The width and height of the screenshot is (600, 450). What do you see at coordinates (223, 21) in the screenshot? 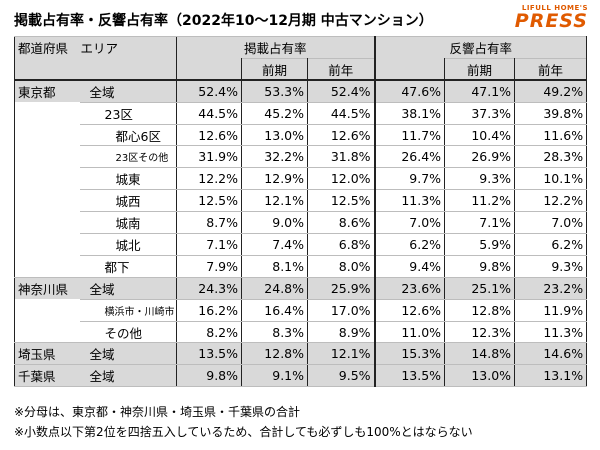
I see `page-title: 掲載占有率・反響占有率（2022年10～12月期 中古マンション）` at bounding box center [223, 21].